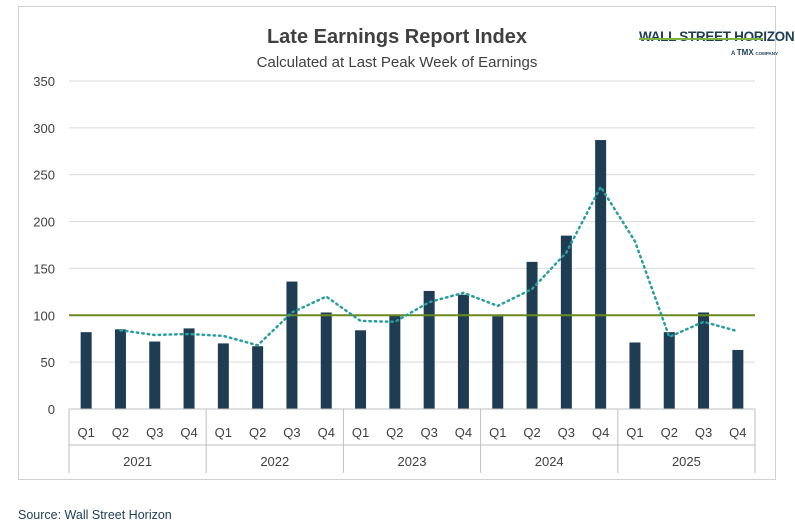 This screenshot has height=531, width=795. I want to click on y-tick-label: 50, so click(48, 362).